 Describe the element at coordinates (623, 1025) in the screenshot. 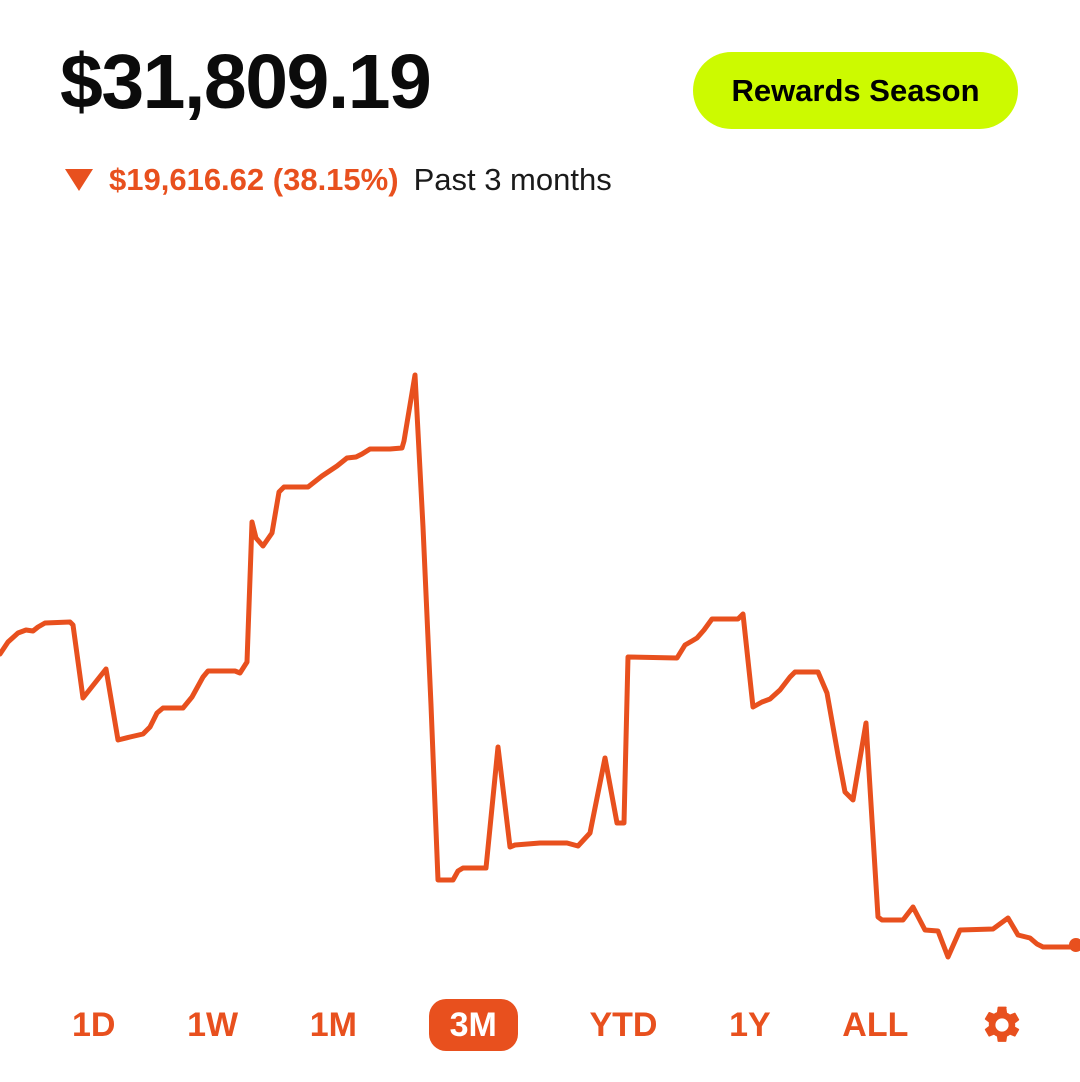

I see `tab-ytd: YTD` at that location.